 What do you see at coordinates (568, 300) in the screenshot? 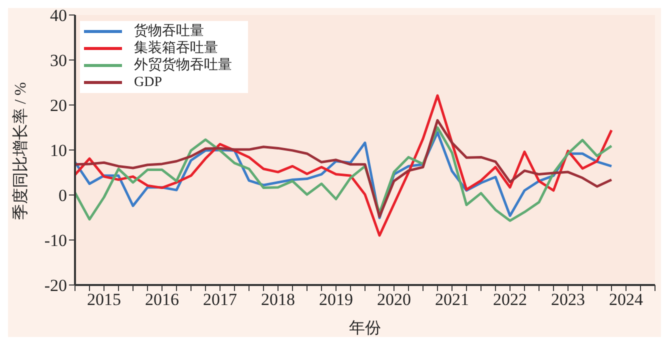
I see `x-tick-label: 2023` at bounding box center [568, 300].